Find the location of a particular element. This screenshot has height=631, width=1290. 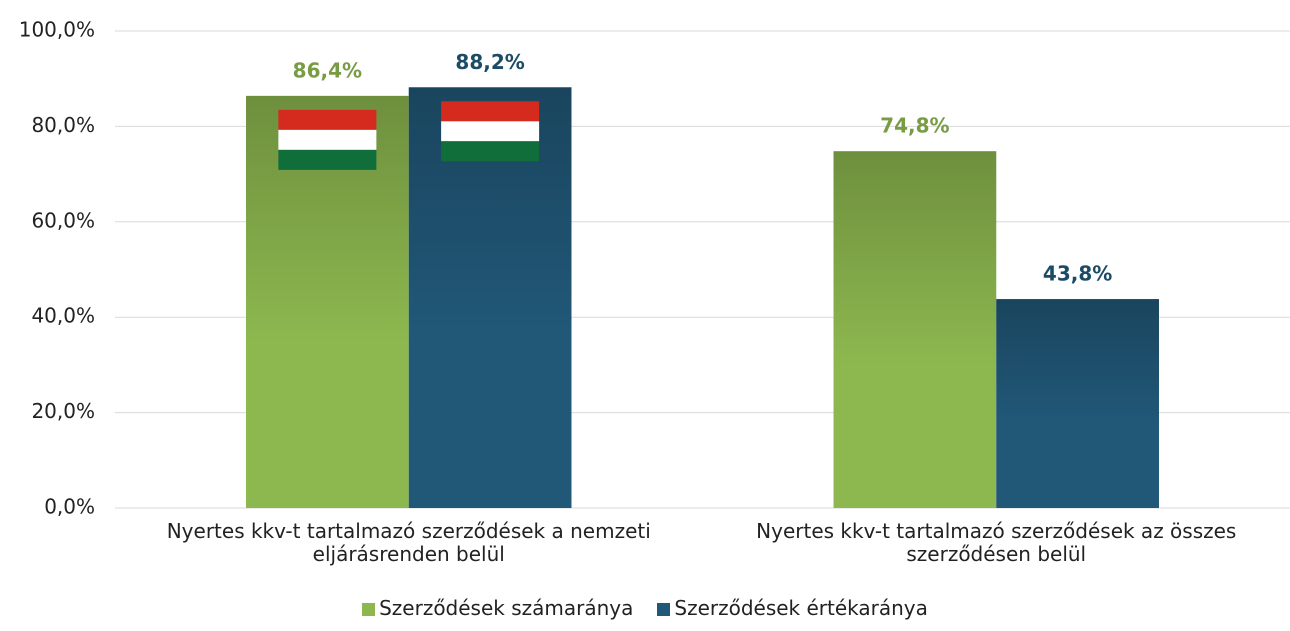

legend-item: Szerződések számaránya is located at coordinates (497, 608).